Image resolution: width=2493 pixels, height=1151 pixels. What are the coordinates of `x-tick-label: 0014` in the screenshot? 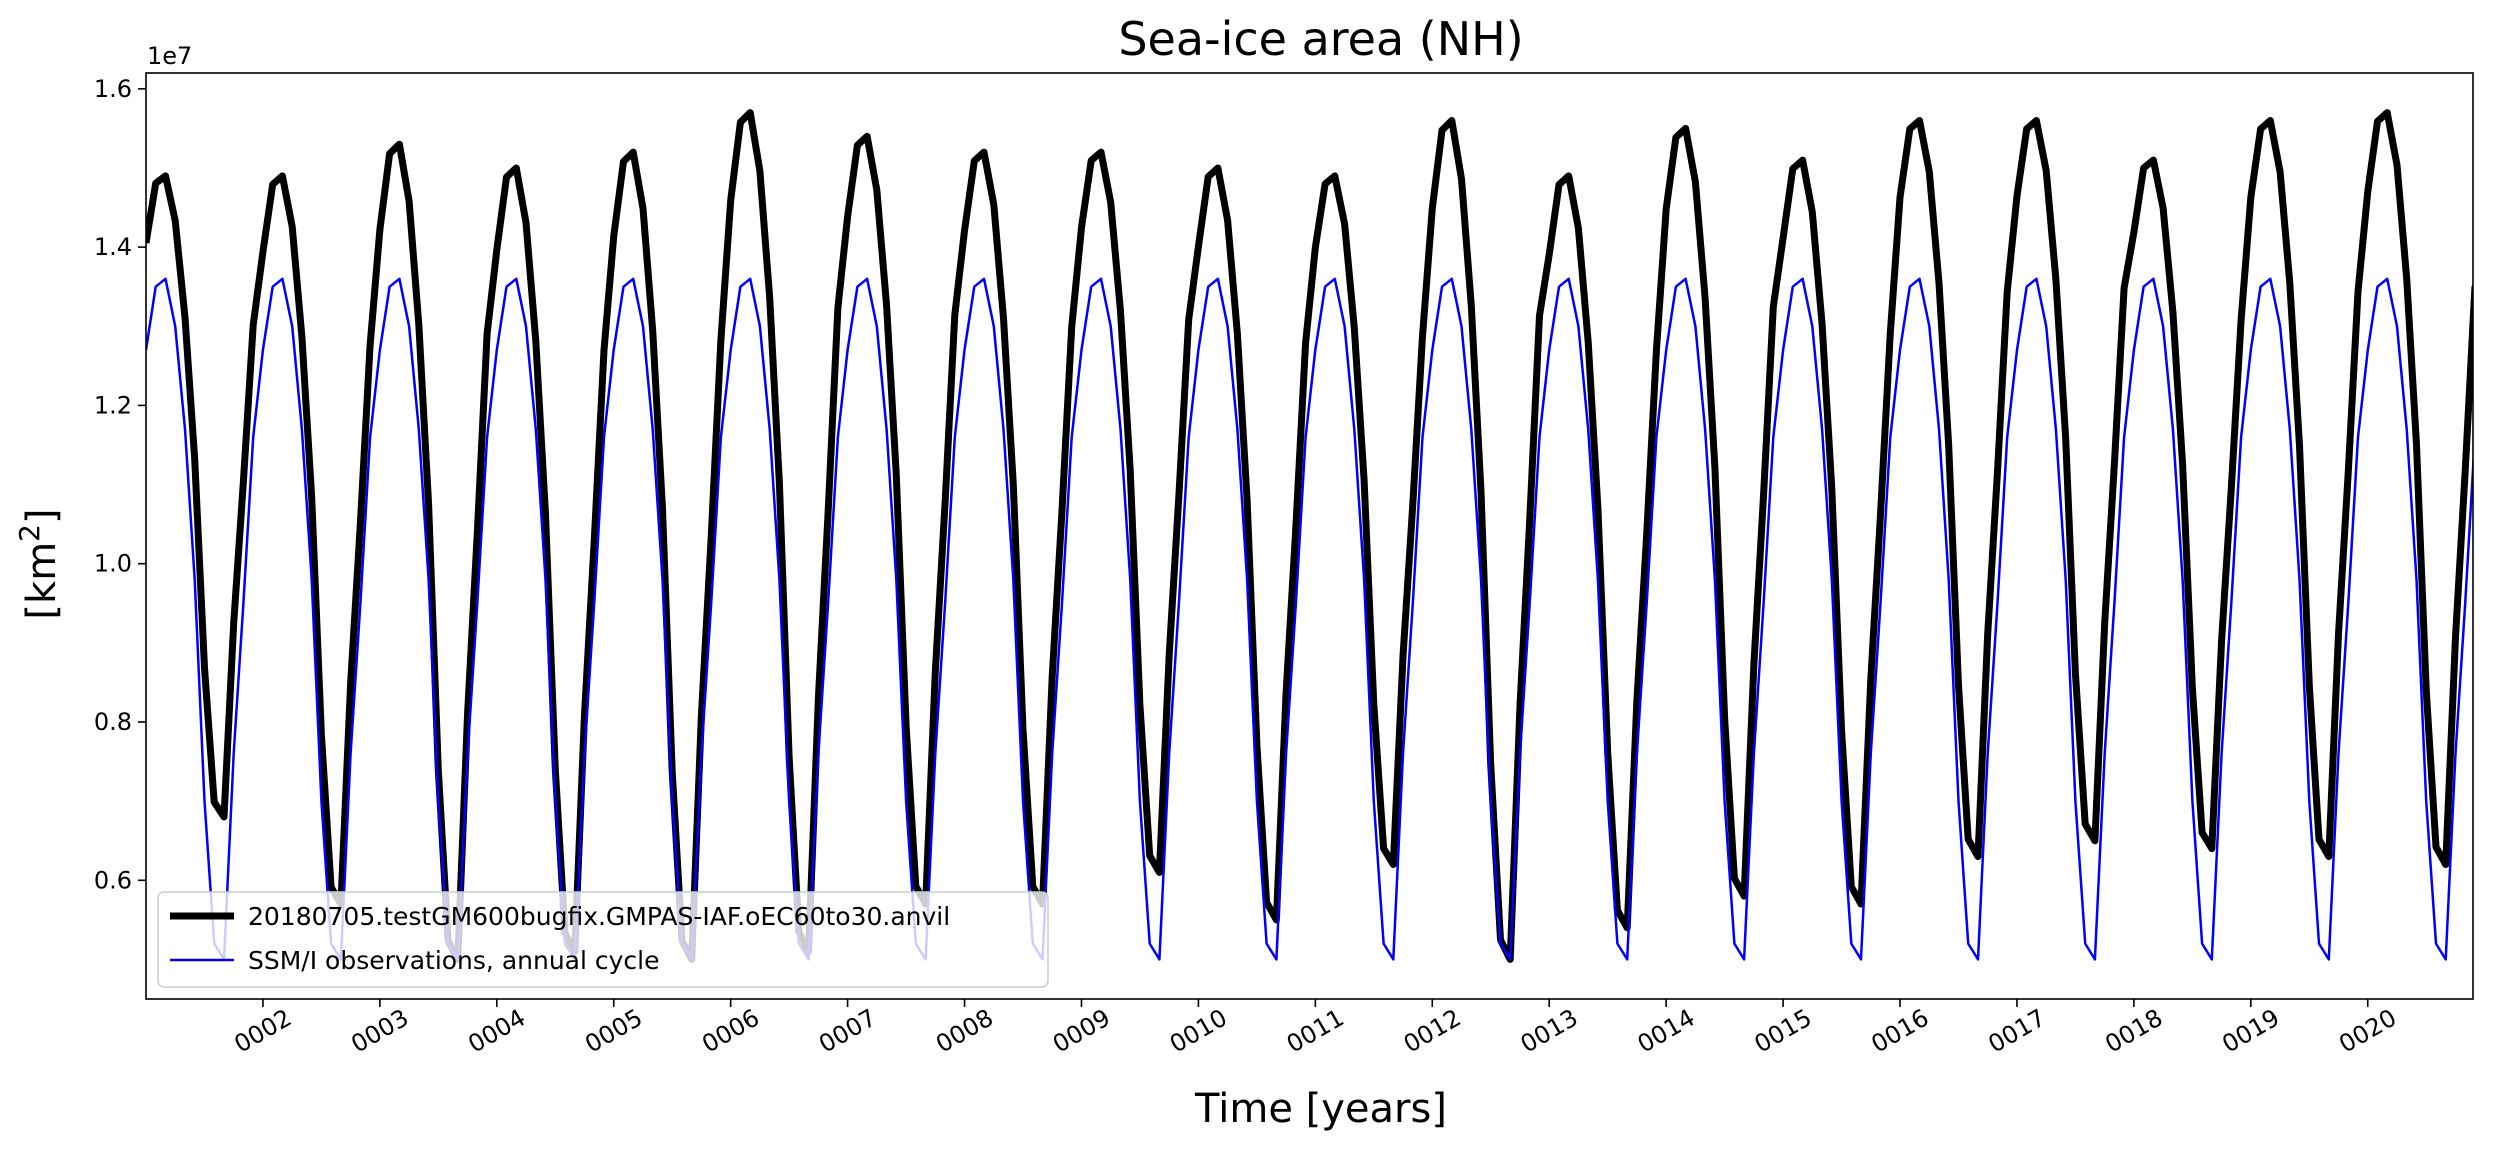 It's located at (1666, 1031).